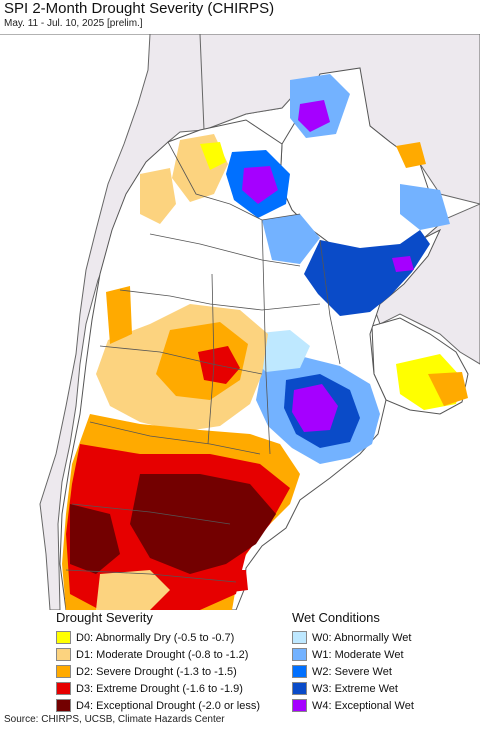 This screenshot has width=480, height=730. What do you see at coordinates (63, 654) in the screenshot?
I see `legend-swatch-d1` at bounding box center [63, 654].